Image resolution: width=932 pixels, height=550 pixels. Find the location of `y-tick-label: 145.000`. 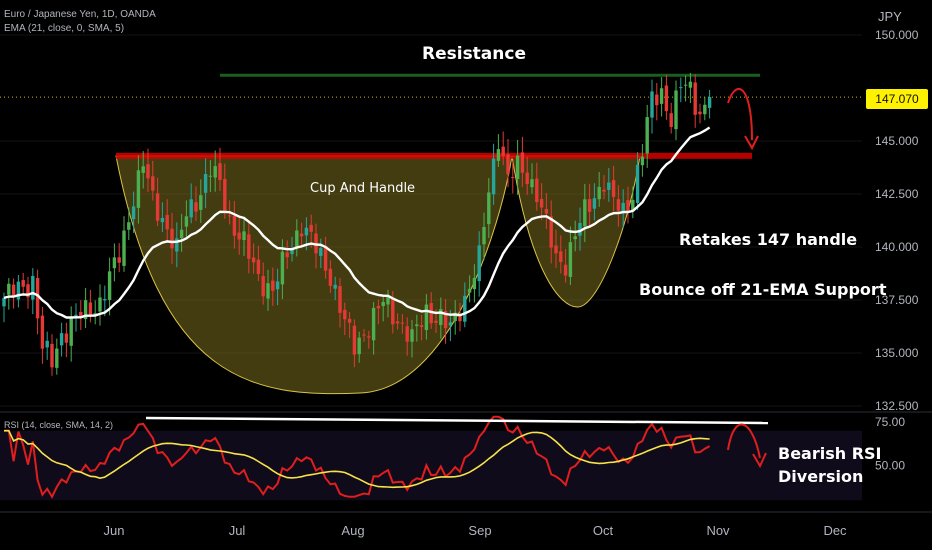

y-tick-label: 145.000 is located at coordinates (897, 141).